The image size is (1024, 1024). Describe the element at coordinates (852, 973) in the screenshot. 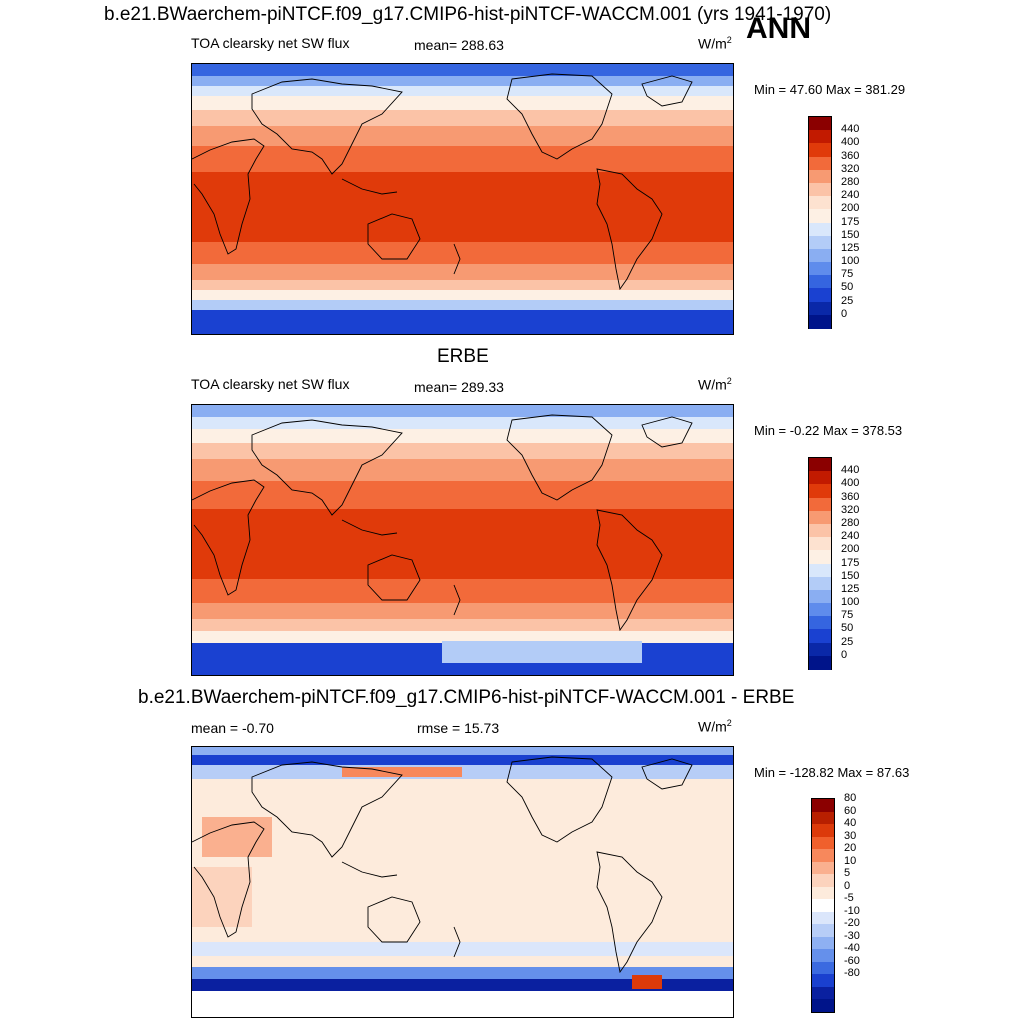

I see `colorbar-tick-label: -80` at that location.